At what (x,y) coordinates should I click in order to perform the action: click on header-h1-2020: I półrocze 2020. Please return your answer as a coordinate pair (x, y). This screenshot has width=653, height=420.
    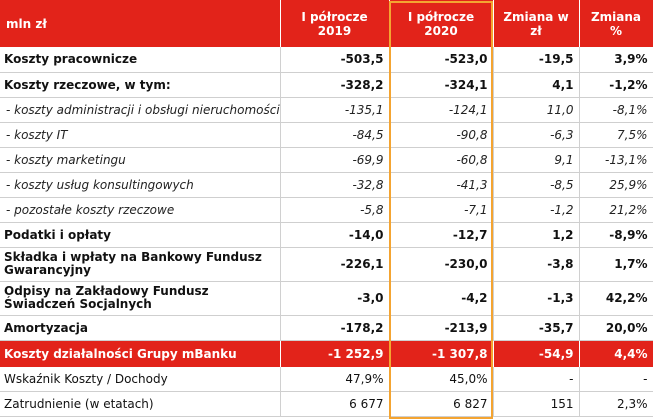
    Looking at the image, I should click on (441, 23).